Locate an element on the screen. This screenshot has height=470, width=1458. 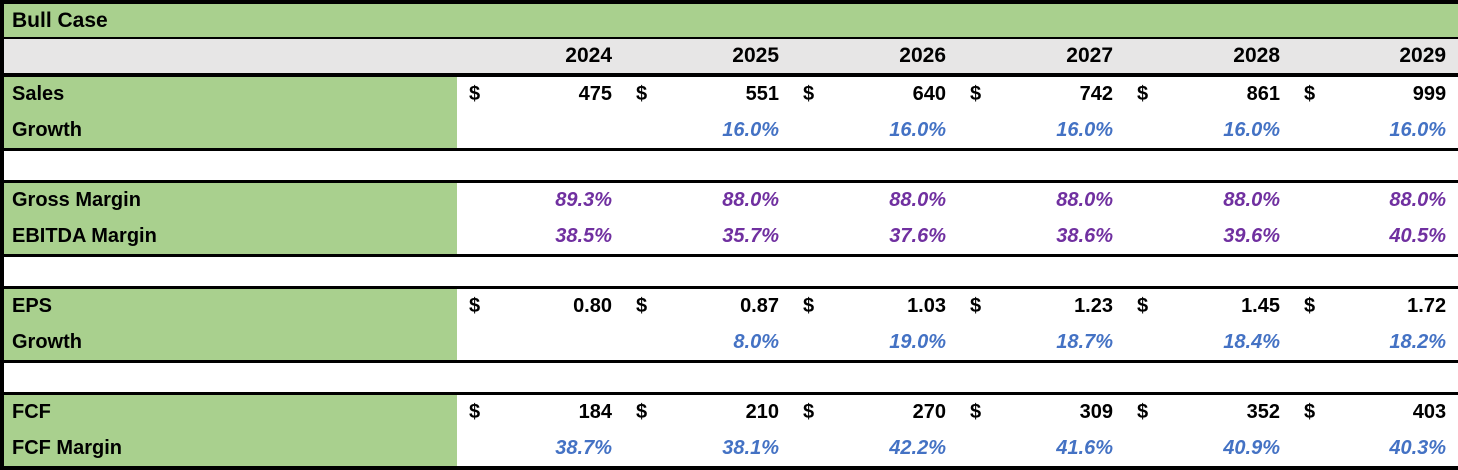
pct-cell: 18.7% is located at coordinates (1041, 344).